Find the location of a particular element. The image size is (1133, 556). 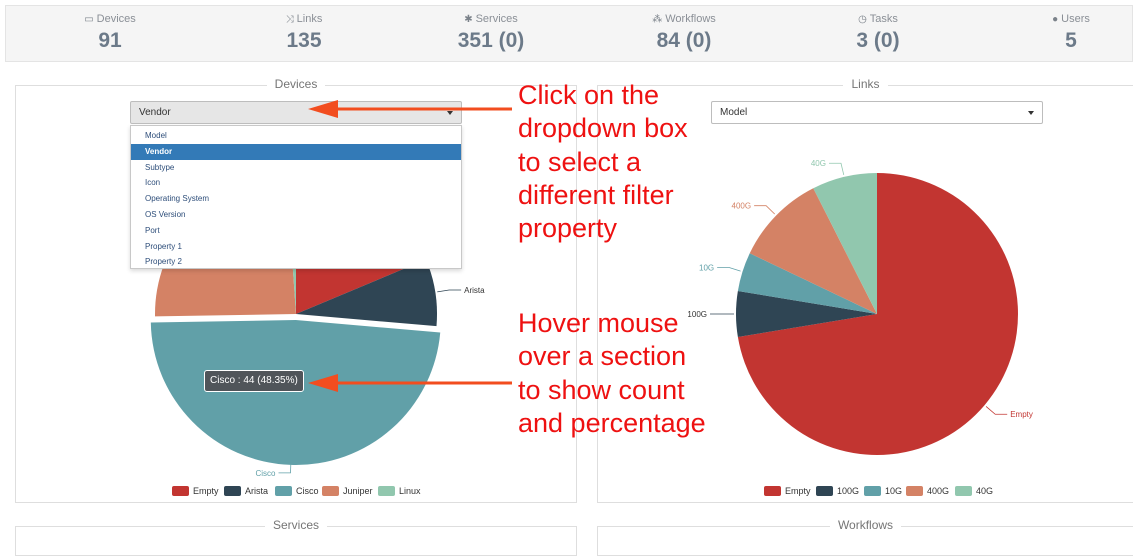

devices-filter-select: Vendor is located at coordinates (296, 112).